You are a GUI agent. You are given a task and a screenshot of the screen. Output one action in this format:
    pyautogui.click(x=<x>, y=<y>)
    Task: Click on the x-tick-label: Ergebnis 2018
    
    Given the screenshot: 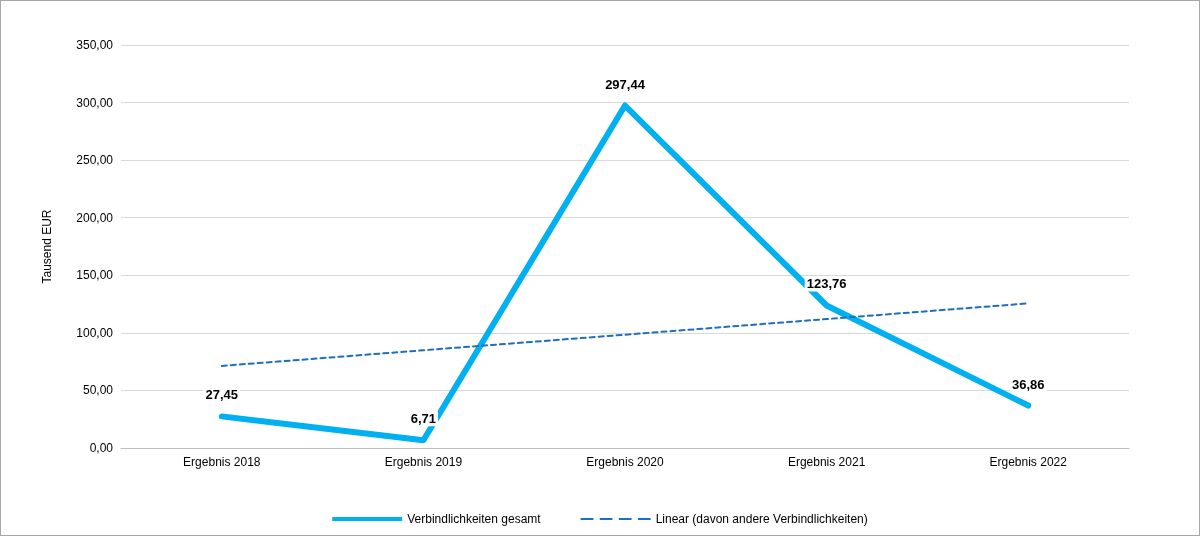 What is the action you would take?
    pyautogui.click(x=222, y=462)
    